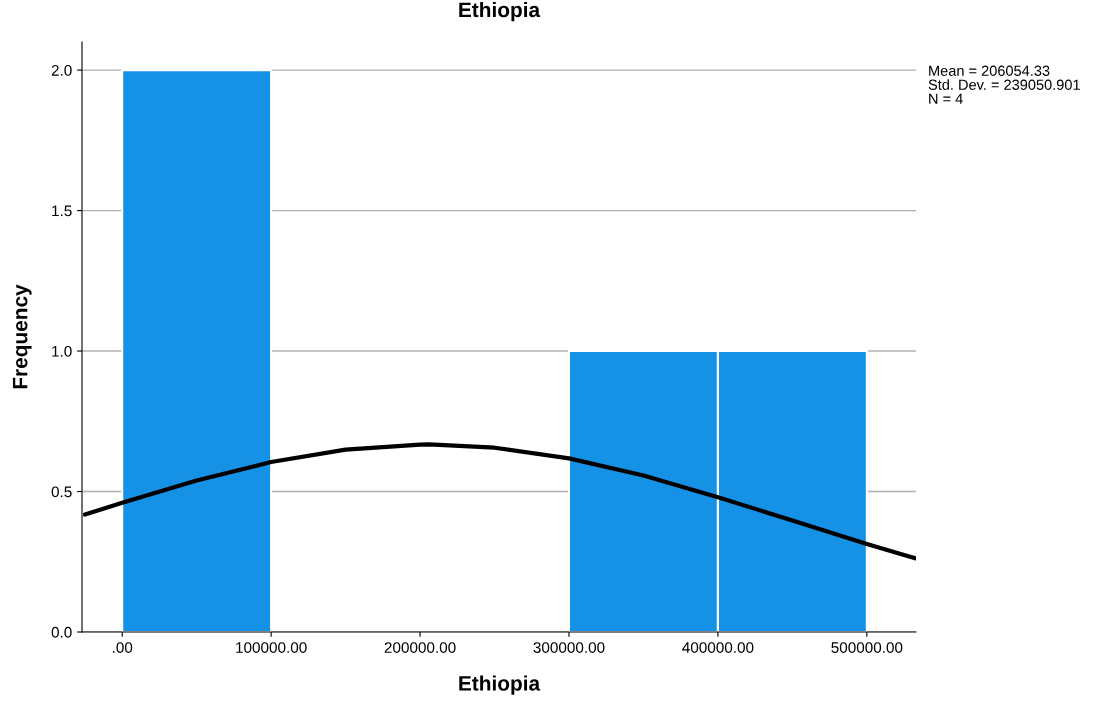 The image size is (1094, 704). Describe the element at coordinates (61, 632) in the screenshot. I see `y-tick-label: 0.0` at that location.